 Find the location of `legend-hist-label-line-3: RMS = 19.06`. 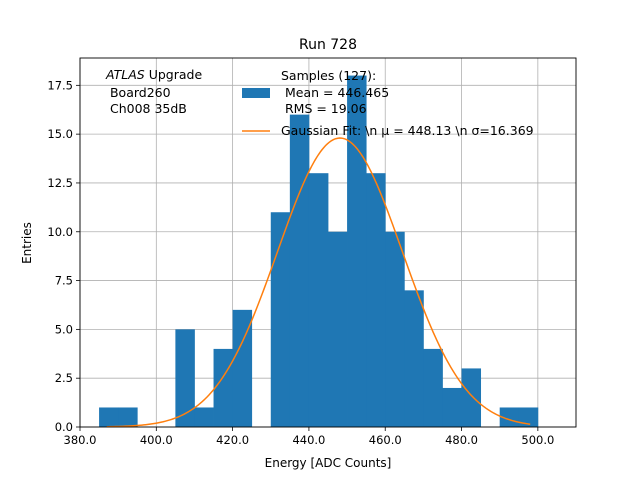

legend-hist-label-line-3: RMS = 19.06 is located at coordinates (324, 108).